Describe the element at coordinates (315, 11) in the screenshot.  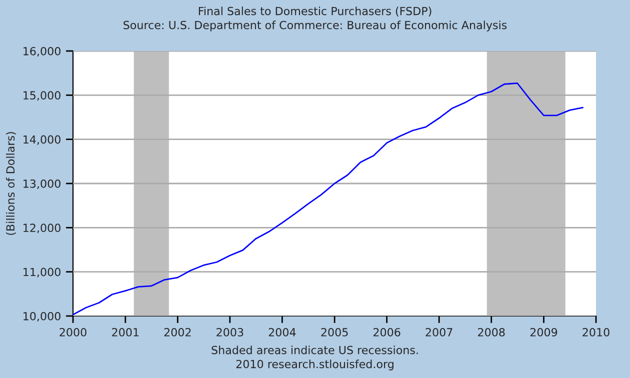
I see `chart-title: Final Sales to Domestic Purchasers (FSDP)` at that location.